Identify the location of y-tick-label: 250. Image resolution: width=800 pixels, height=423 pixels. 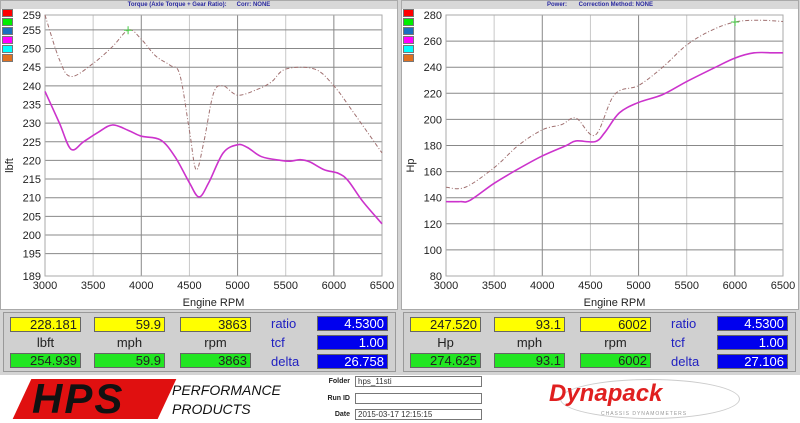
(32, 50).